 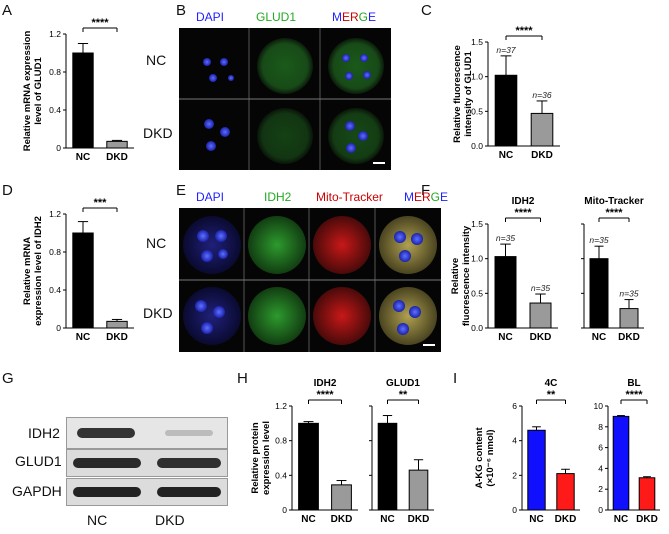 What do you see at coordinates (455, 378) in the screenshot?
I see `panel-letter-i: I` at bounding box center [455, 378].